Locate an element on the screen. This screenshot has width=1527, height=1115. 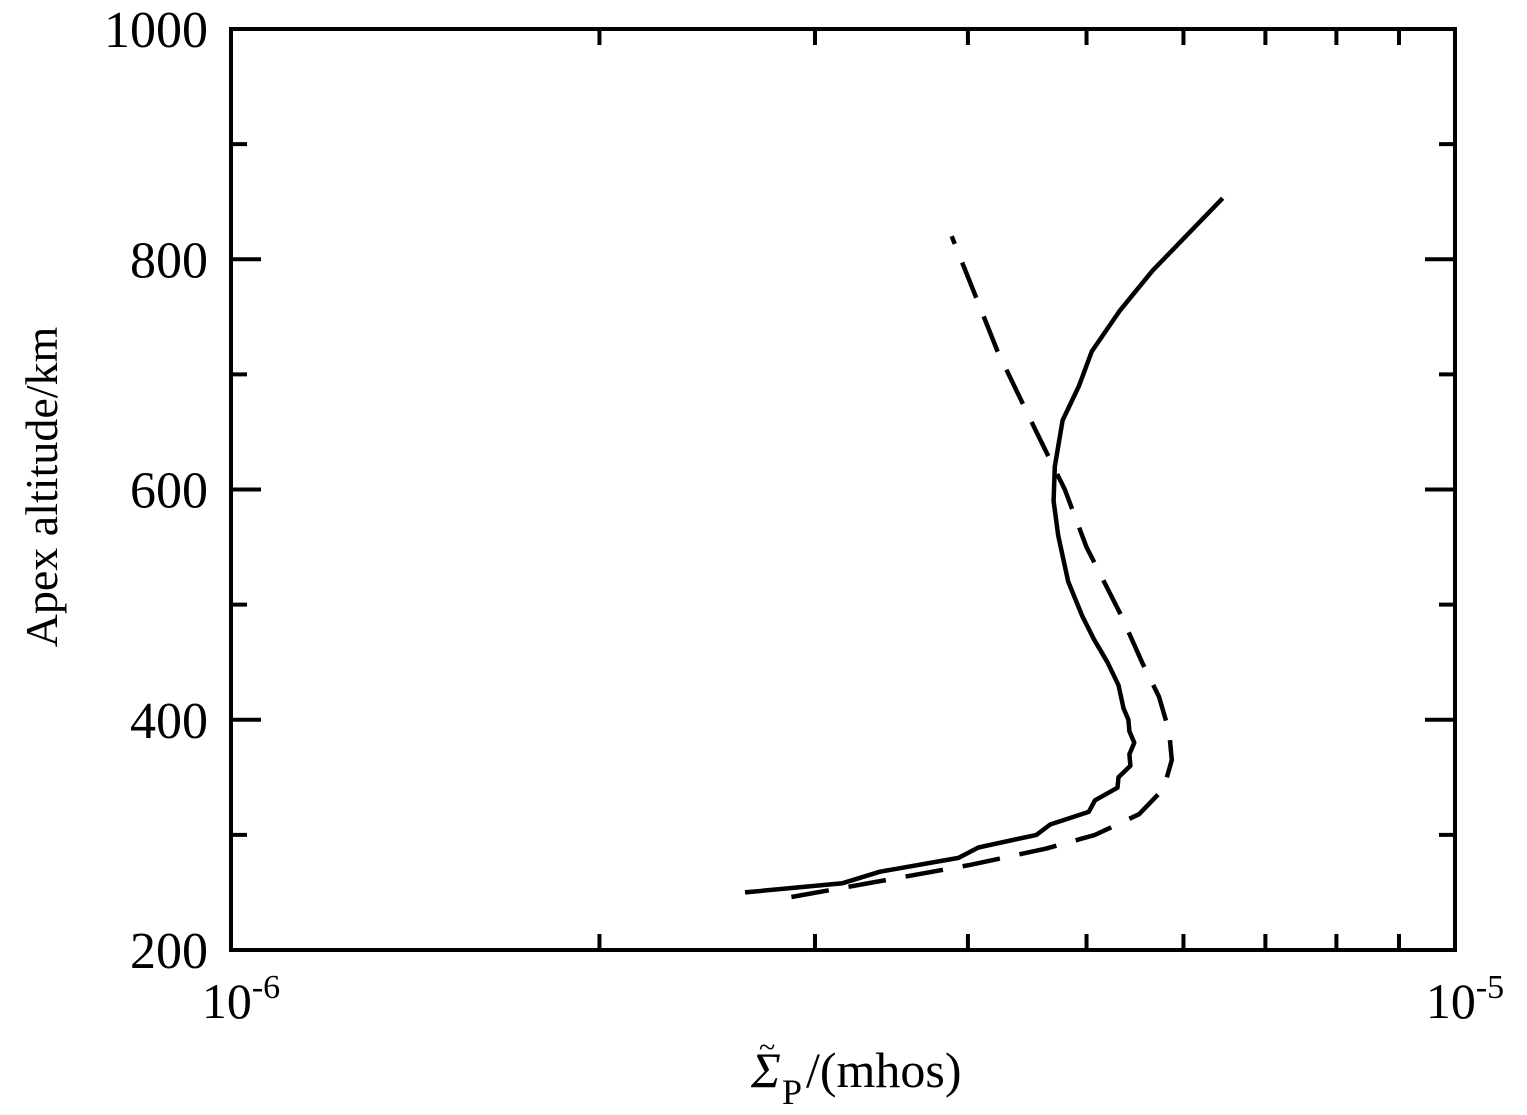
y-tick-label: 1000 is located at coordinates (156, 30).